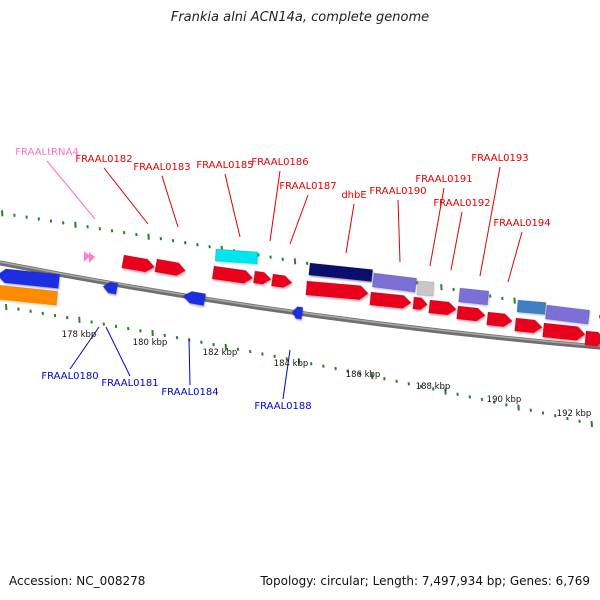 Image resolution: width=600 pixels, height=600 pixels. What do you see at coordinates (504, 400) in the screenshot?
I see `scale-label: 190 kbp` at bounding box center [504, 400].